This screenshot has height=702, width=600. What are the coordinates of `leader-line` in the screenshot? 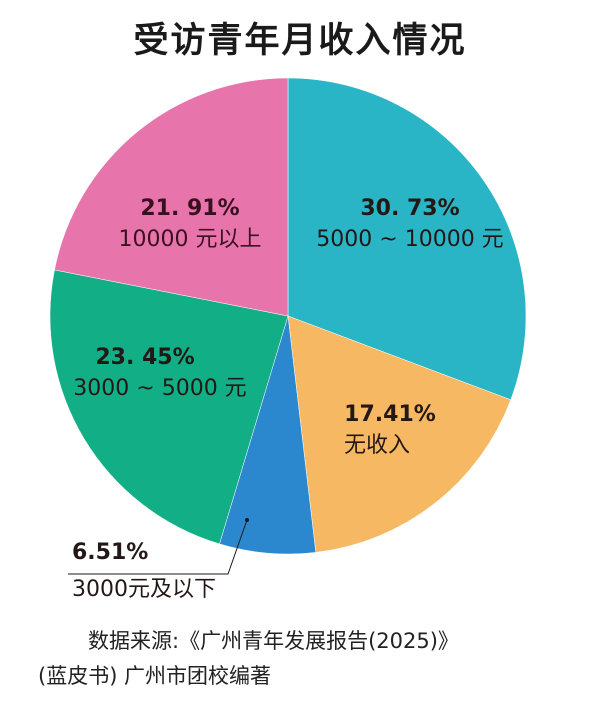 It's located at (158, 547).